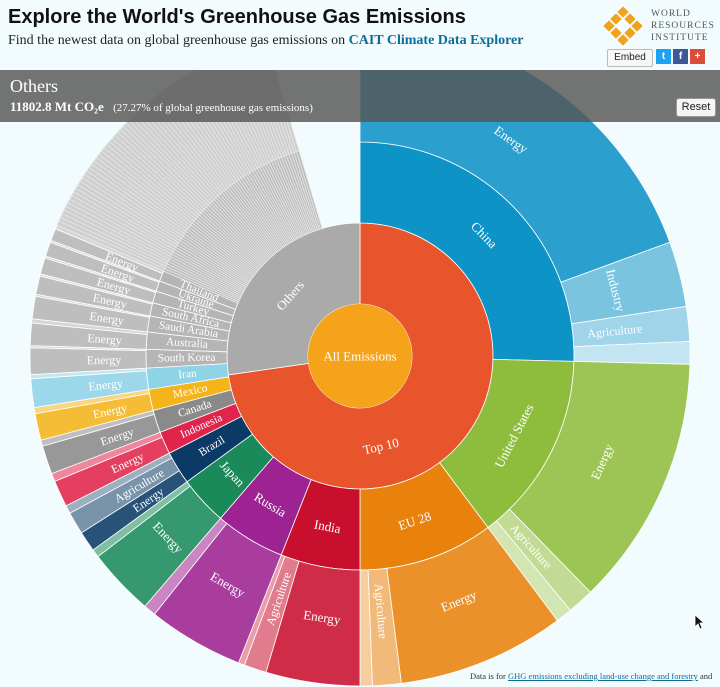 The width and height of the screenshot is (720, 687). I want to click on country-label: India, so click(327, 527).